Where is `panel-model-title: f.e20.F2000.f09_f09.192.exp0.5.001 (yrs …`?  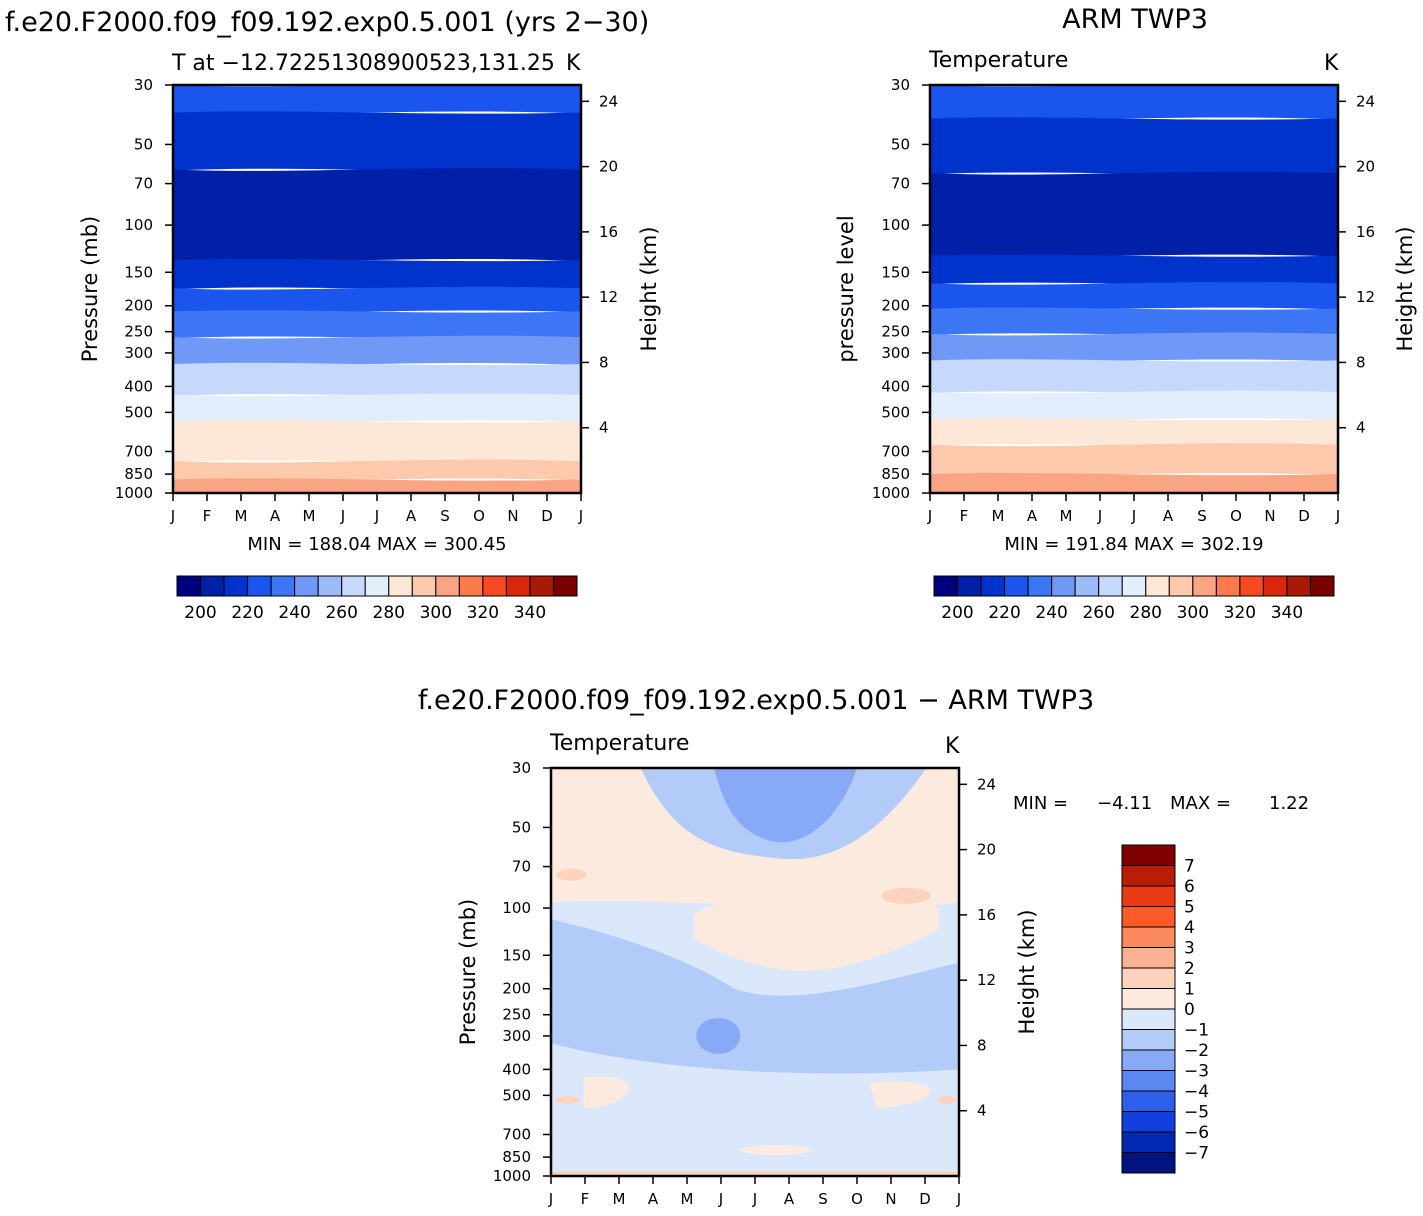
panel-model-title: f.e20.F2000.f09_f09.192.exp0.5.001 (yrs … is located at coordinates (327, 22).